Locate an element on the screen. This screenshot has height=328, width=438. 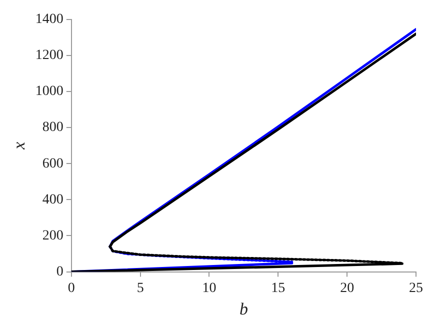
y-tick-label: 1400 is located at coordinates (49, 20).